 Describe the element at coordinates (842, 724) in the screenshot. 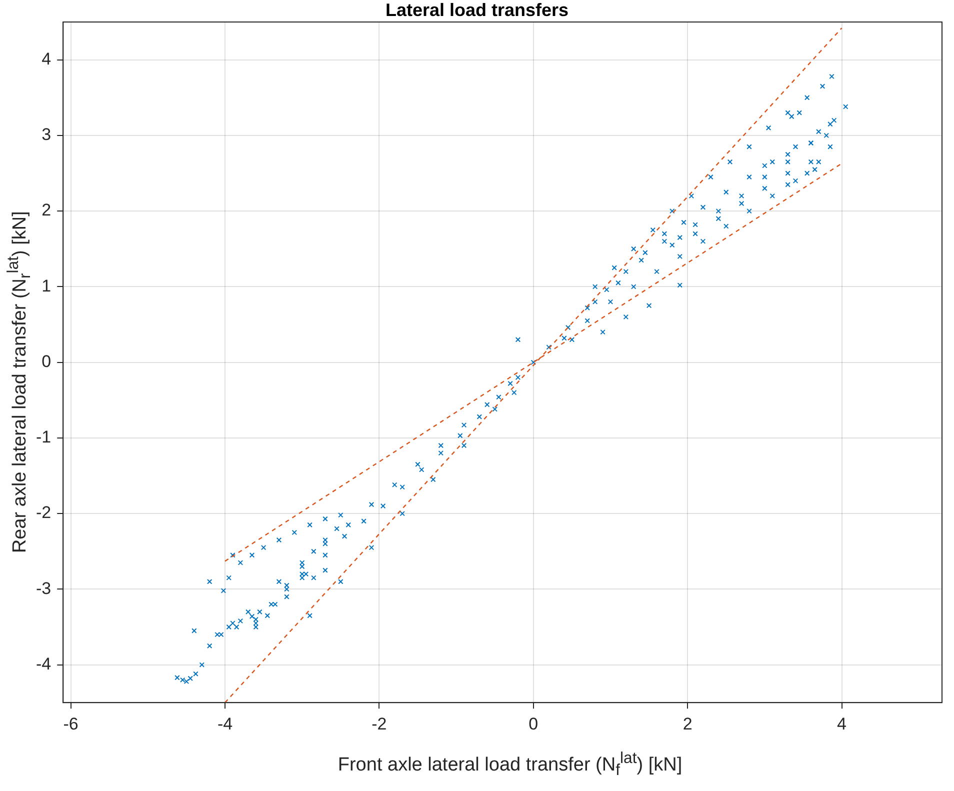

I see `x-tick-label: 4` at that location.